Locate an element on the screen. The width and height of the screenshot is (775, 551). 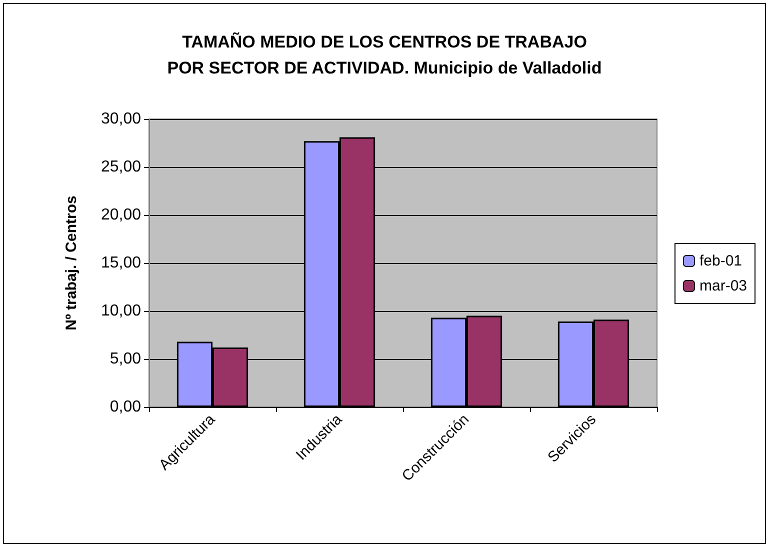
y-tick-label: 30,00 is located at coordinates (121, 119).